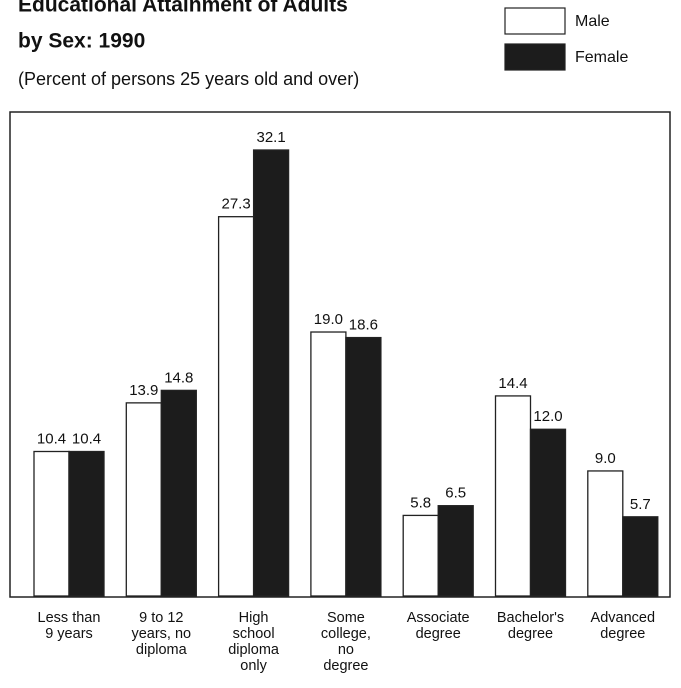  What do you see at coordinates (601, 57) in the screenshot?
I see `legend-label: Female` at bounding box center [601, 57].